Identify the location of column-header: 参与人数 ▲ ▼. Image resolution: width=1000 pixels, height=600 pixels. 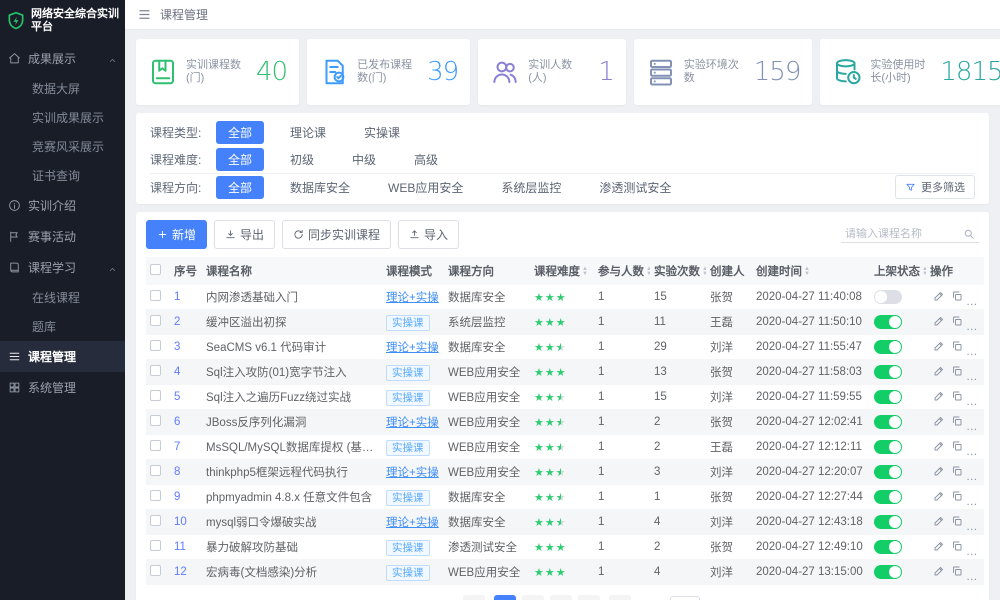
(622, 271).